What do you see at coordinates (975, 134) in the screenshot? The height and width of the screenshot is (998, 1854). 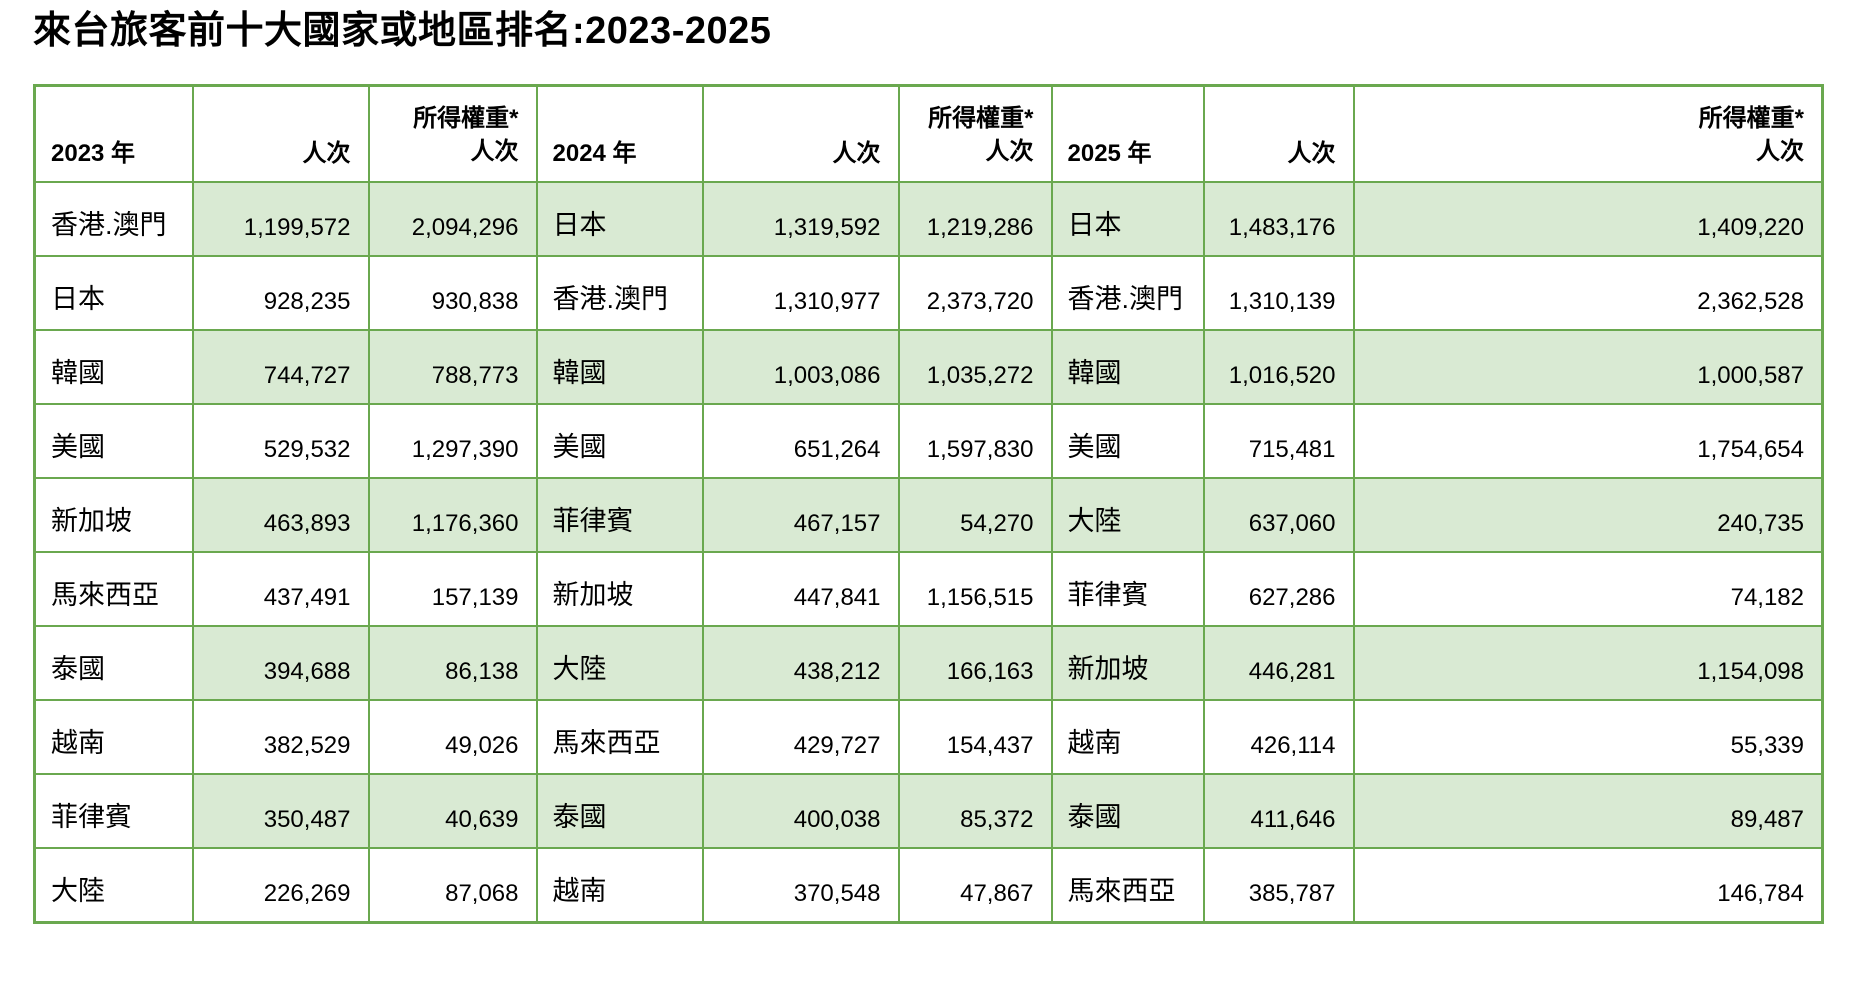 I see `header-weighted-2024: 所得權重* 人次` at bounding box center [975, 134].